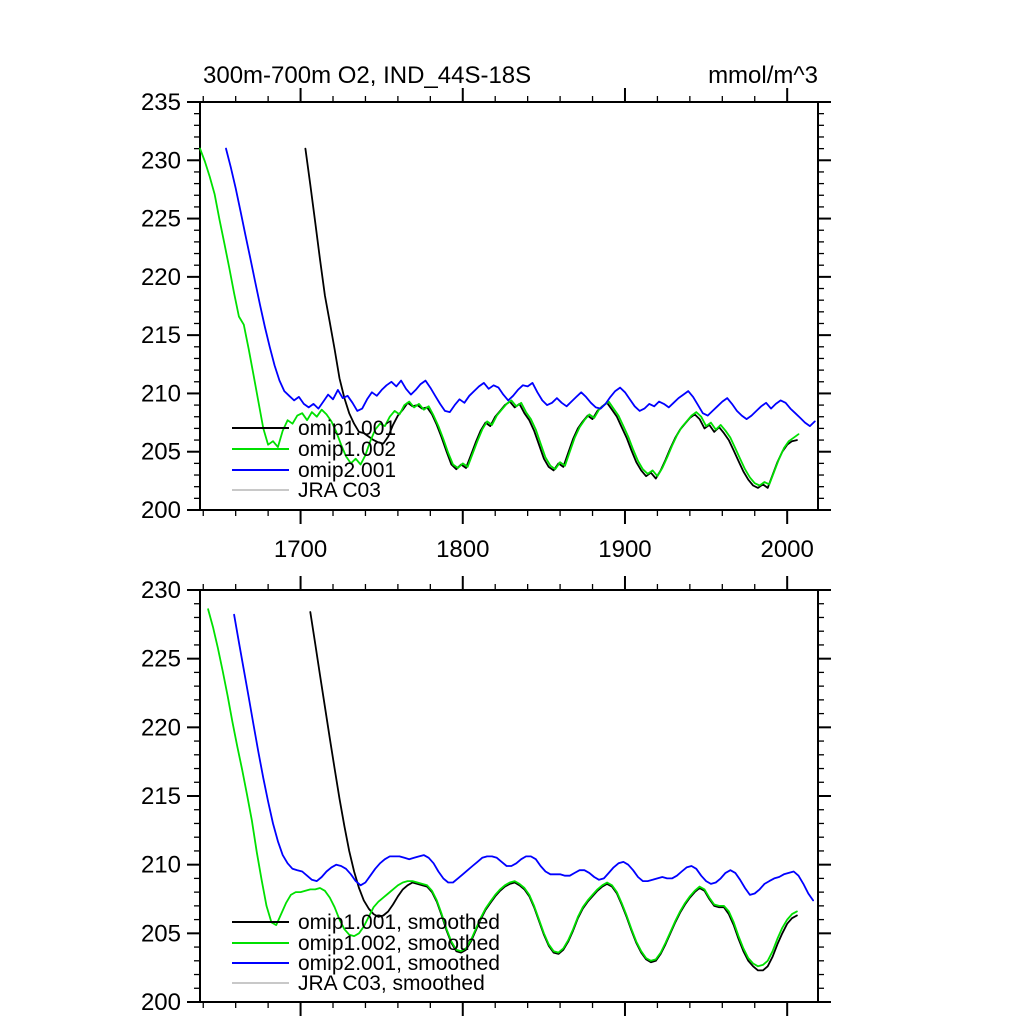 This screenshot has width=1024, height=1024. Describe the element at coordinates (786, 549) in the screenshot. I see `x-tick-label: 2000` at that location.